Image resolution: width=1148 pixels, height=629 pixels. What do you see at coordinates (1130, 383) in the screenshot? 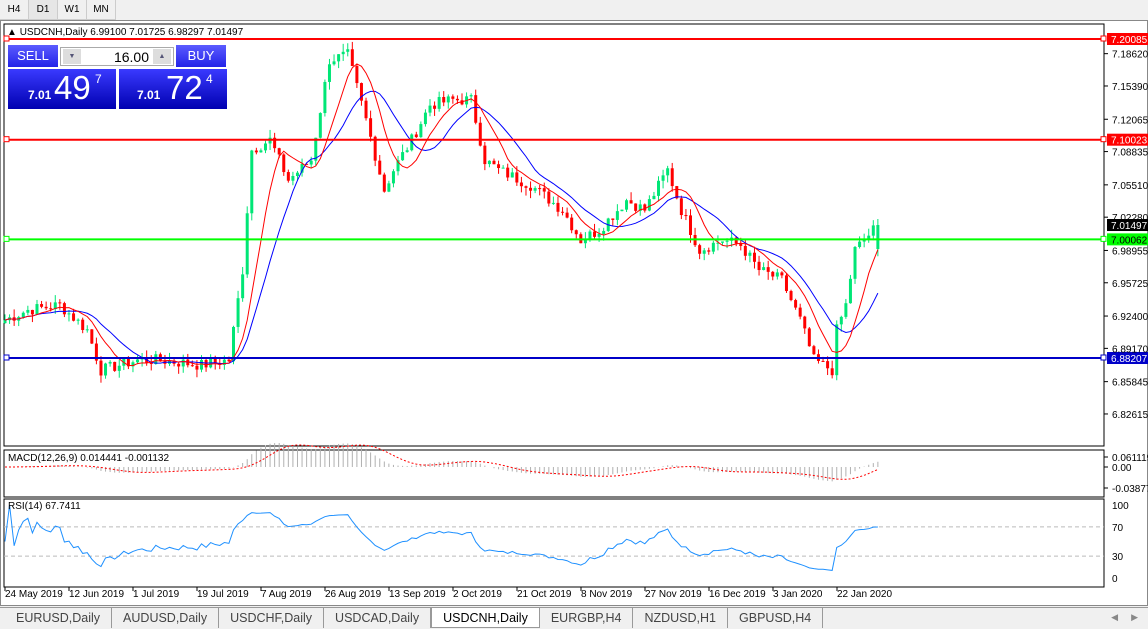
I see `price-axis-label: 6.85845` at bounding box center [1130, 383].